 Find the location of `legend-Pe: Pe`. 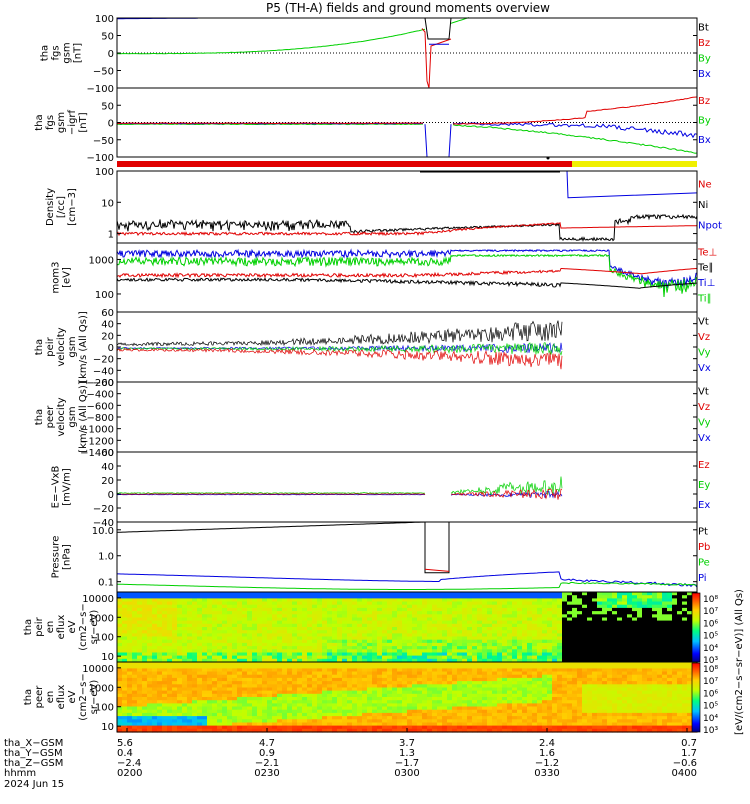

legend-Pe: Pe is located at coordinates (704, 563).